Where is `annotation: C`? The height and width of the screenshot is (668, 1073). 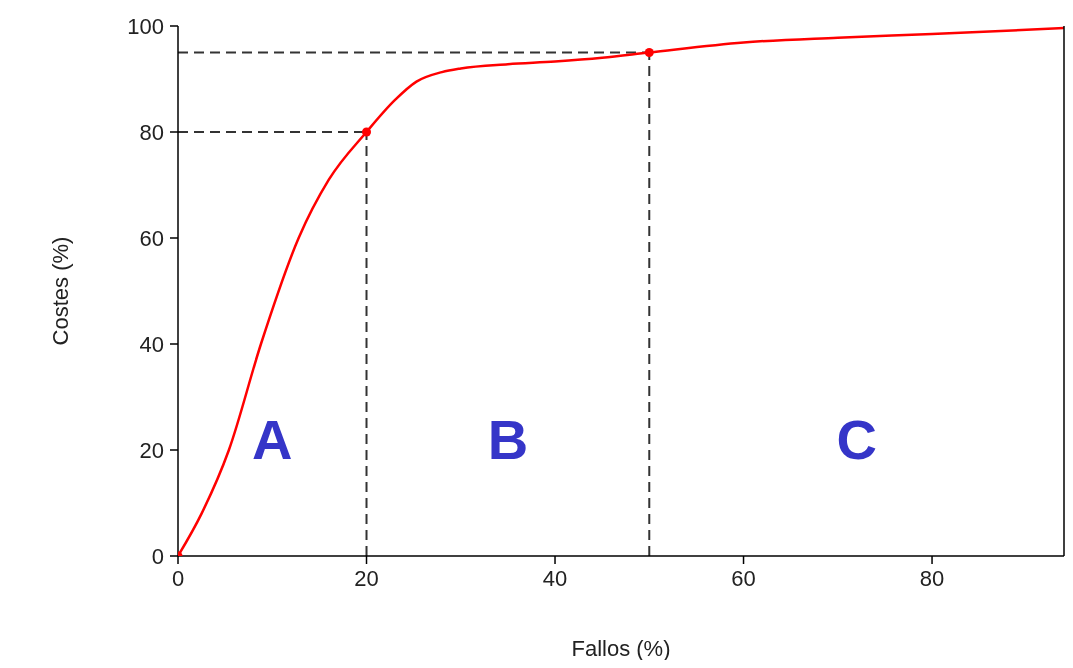
annotation: C is located at coordinates (856, 440).